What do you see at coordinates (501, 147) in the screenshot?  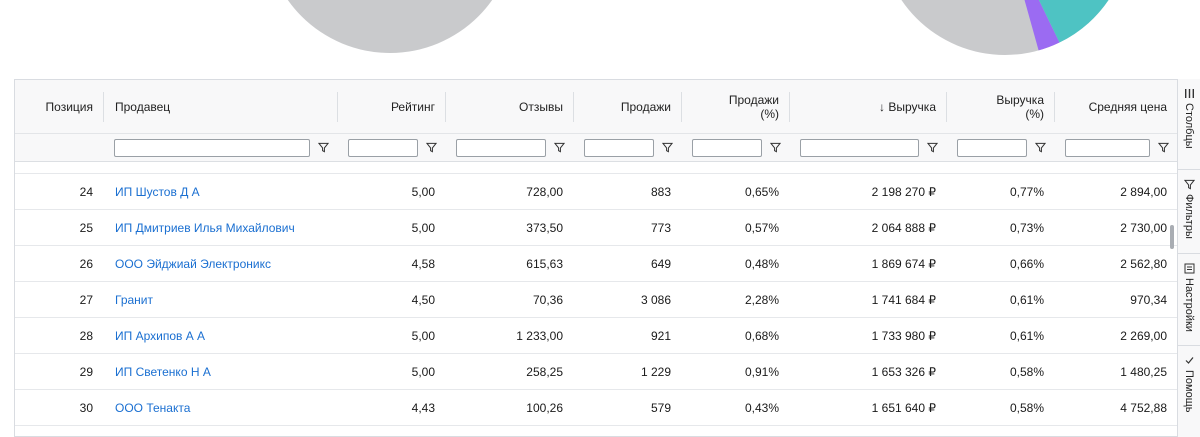 I see `filter-input-reviews` at bounding box center [501, 147].